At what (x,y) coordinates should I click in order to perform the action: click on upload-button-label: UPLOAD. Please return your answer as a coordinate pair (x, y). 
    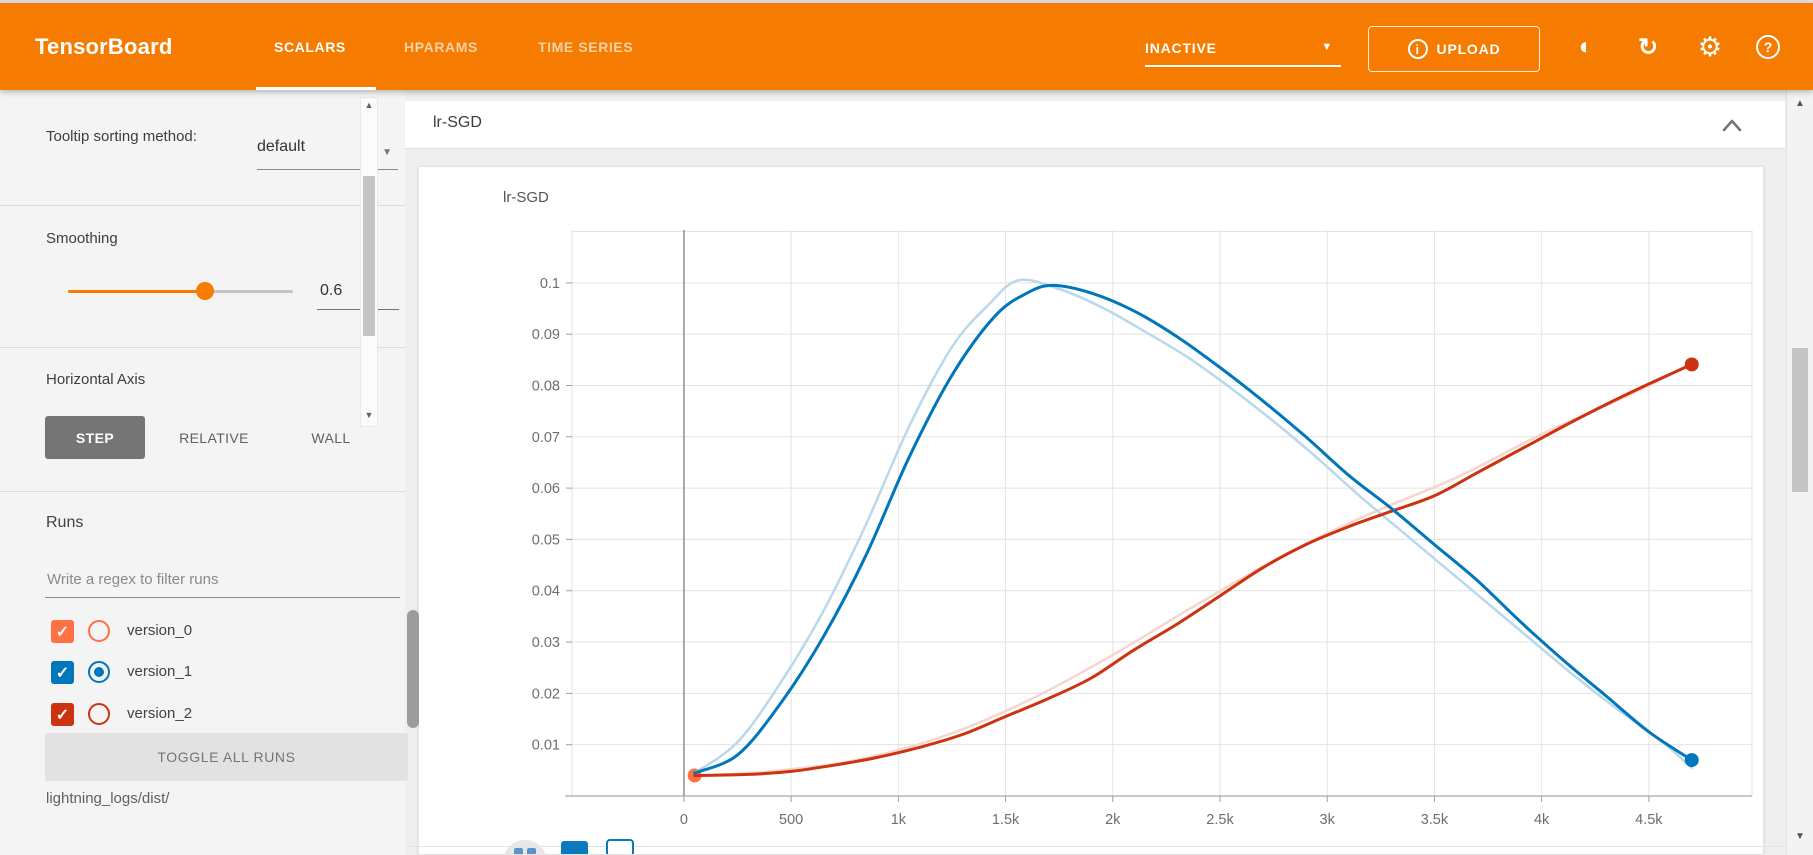
    Looking at the image, I should click on (1468, 49).